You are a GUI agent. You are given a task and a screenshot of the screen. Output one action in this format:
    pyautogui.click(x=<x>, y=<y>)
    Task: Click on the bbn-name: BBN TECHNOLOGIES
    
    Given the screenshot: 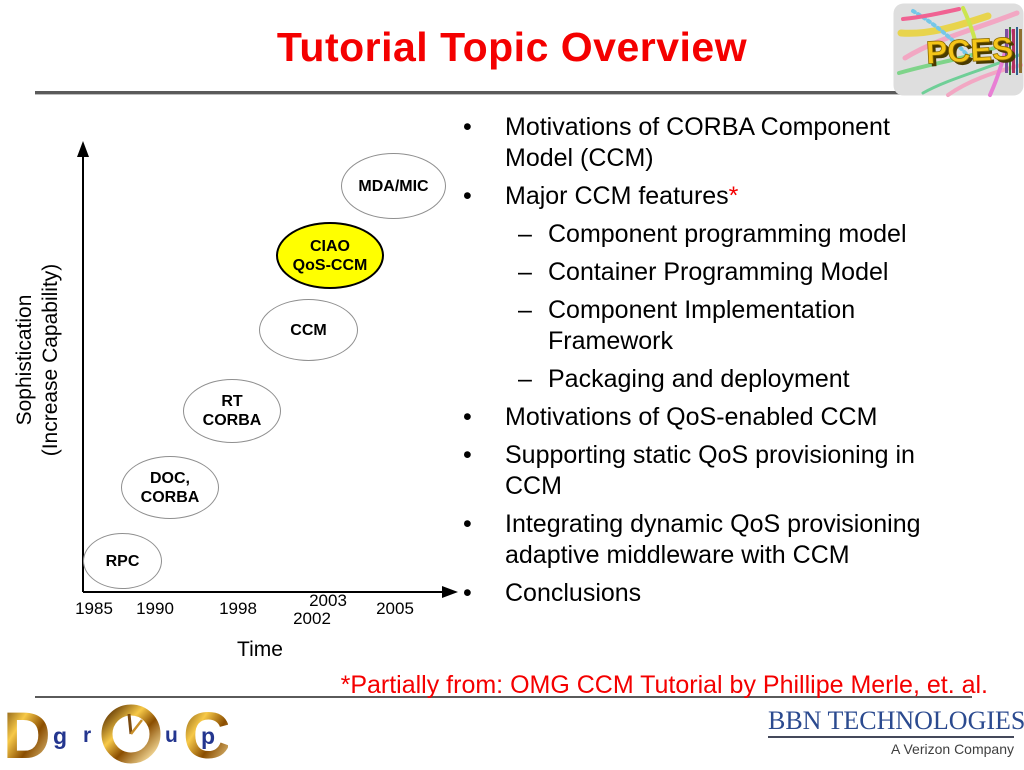 What is the action you would take?
    pyautogui.click(x=896, y=720)
    